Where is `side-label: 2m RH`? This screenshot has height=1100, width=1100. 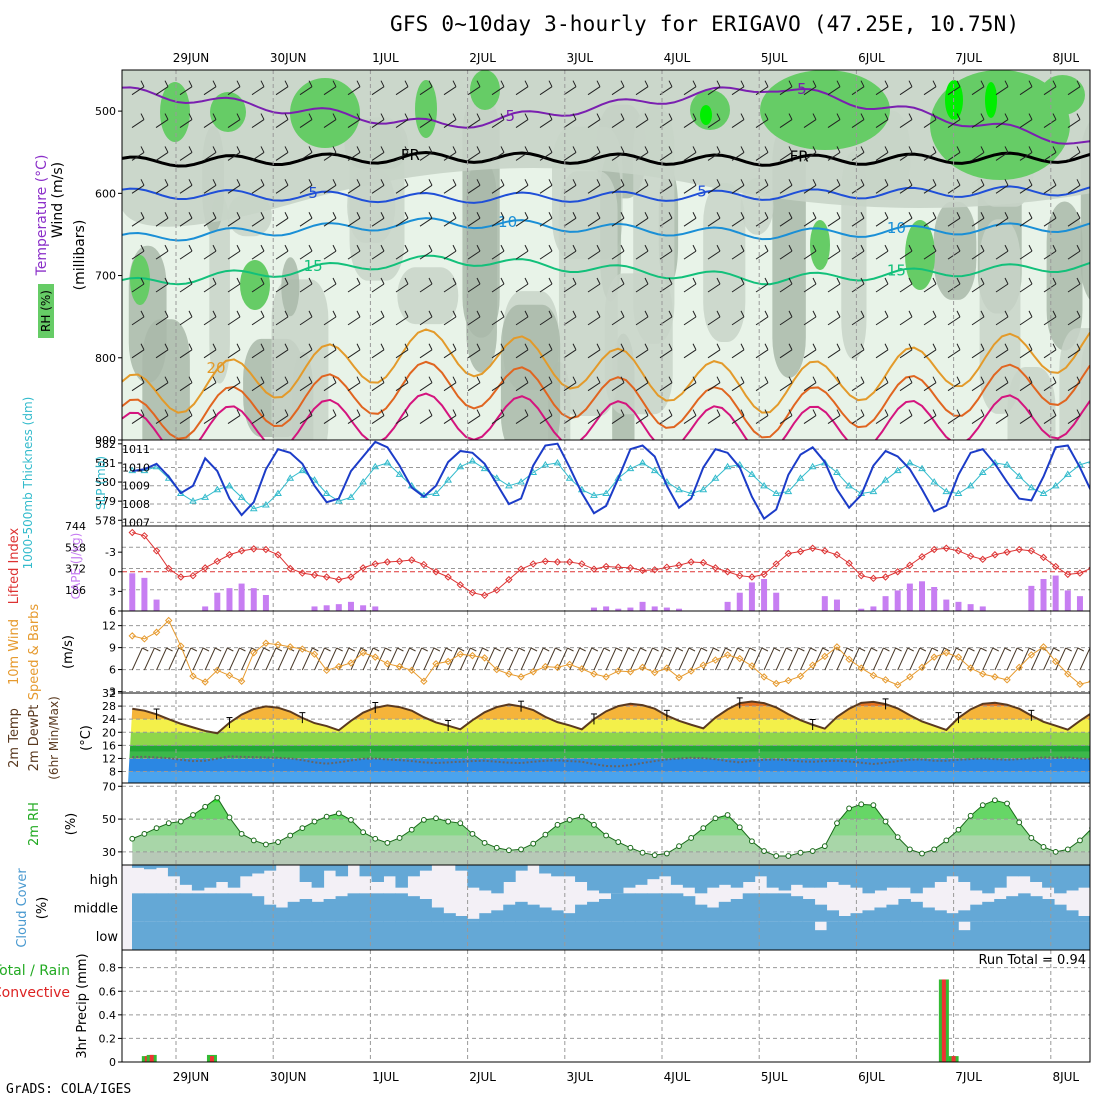 side-label: 2m RH is located at coordinates (34, 824).